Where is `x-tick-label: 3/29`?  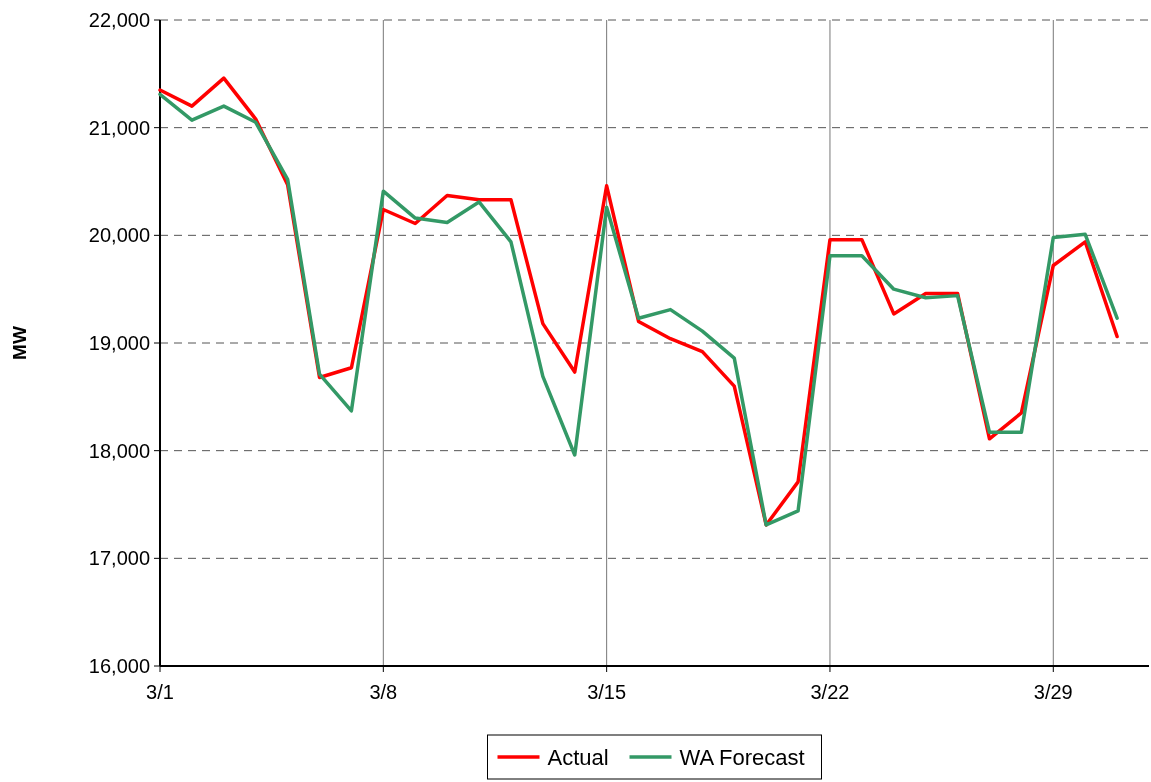 x-tick-label: 3/29 is located at coordinates (1053, 692).